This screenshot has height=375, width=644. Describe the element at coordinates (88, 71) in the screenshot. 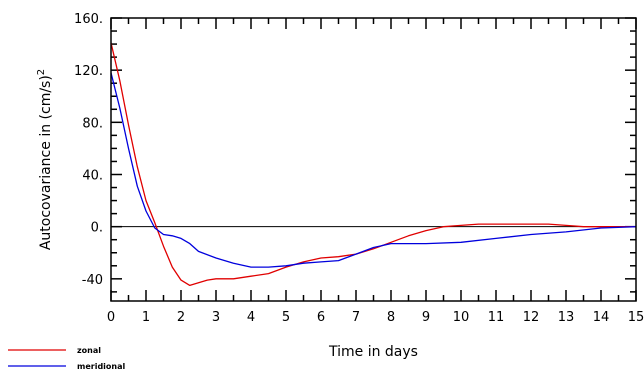

I see `y-tick-label: 120.` at that location.